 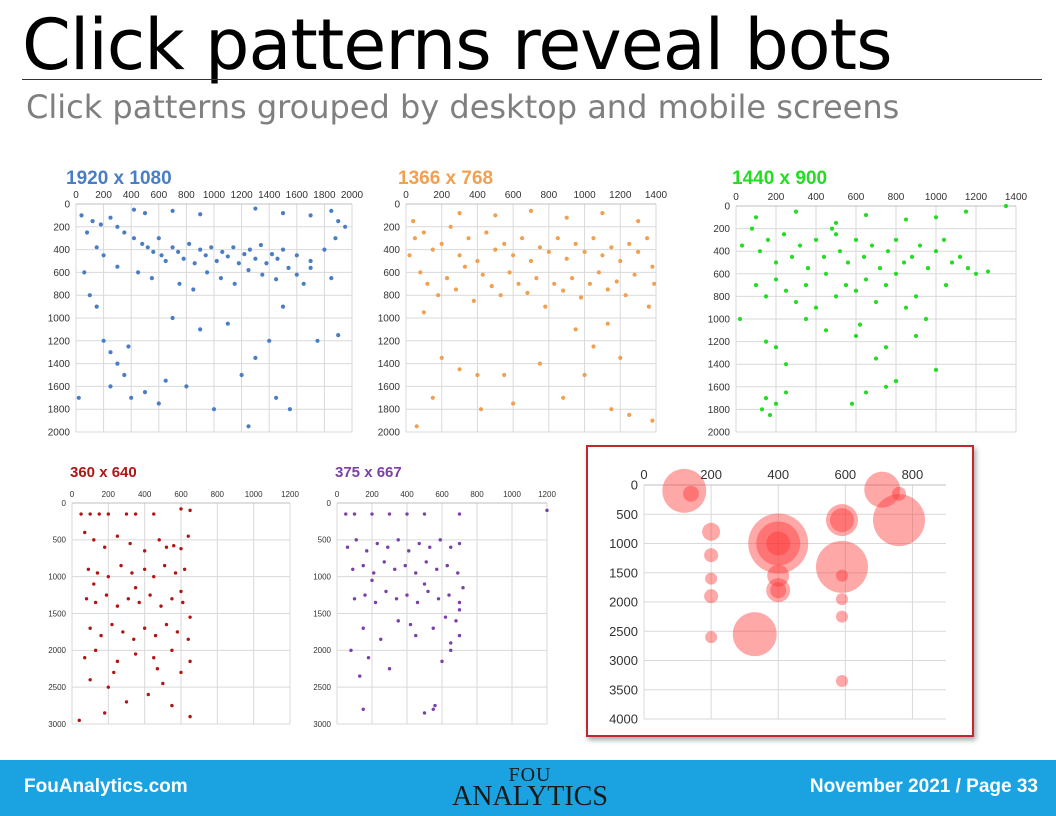 I want to click on y-tick-label: 200, so click(x=721, y=229).